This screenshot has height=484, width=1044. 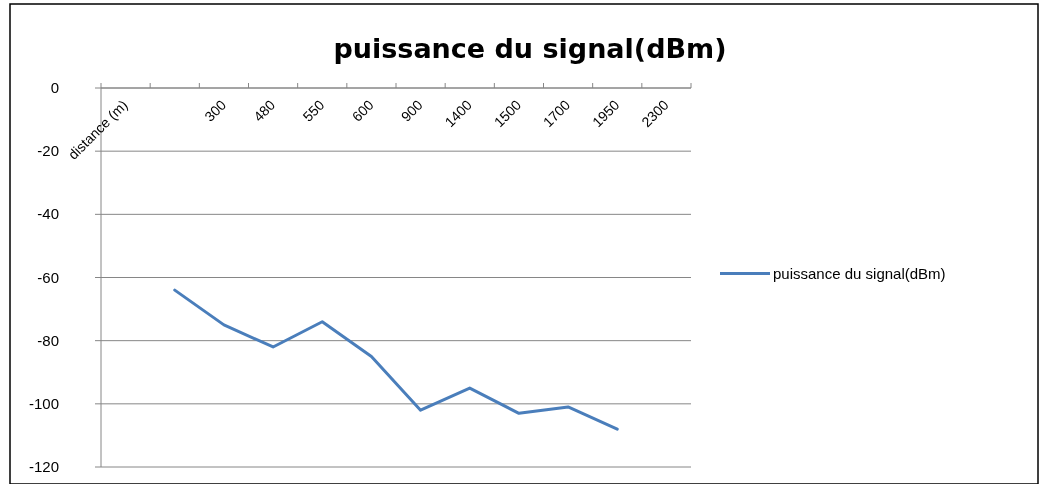 What do you see at coordinates (313, 110) in the screenshot?
I see `x-tick-label: 550` at bounding box center [313, 110].